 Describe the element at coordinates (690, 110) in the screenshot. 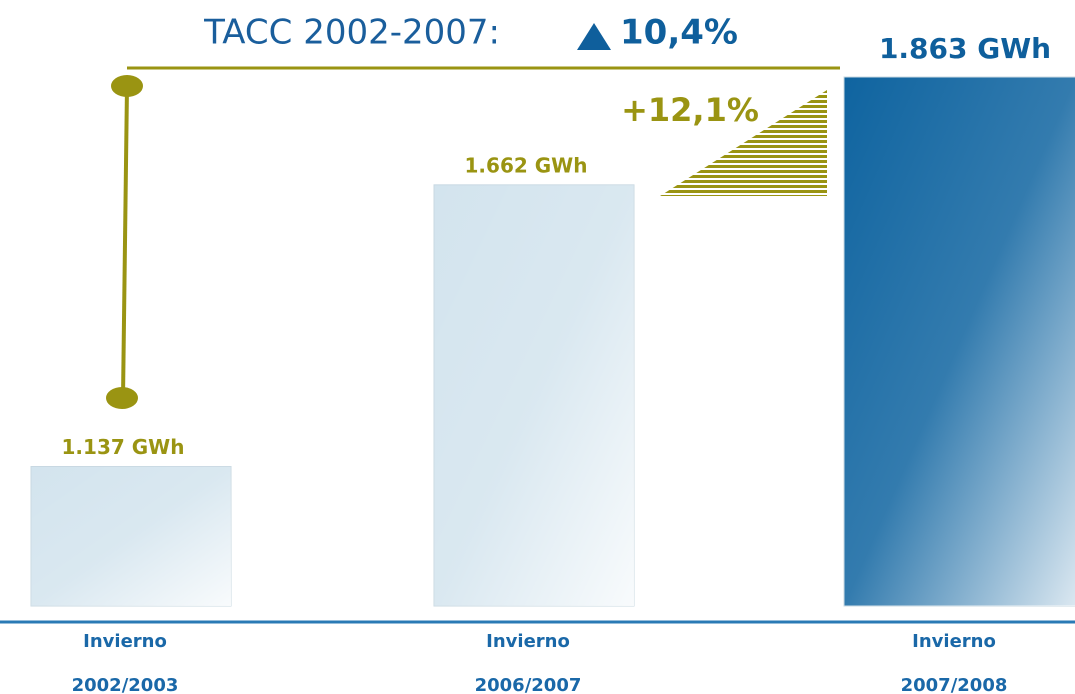

I see `annotation: +12,1%` at that location.